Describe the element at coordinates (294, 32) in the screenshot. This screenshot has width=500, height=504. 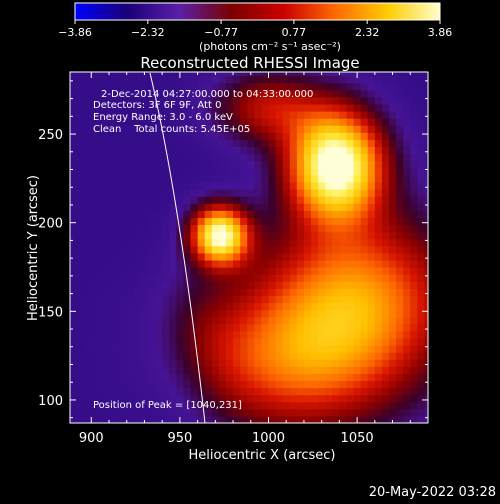
I see `colorbar-tick-label: 0.77` at that location.